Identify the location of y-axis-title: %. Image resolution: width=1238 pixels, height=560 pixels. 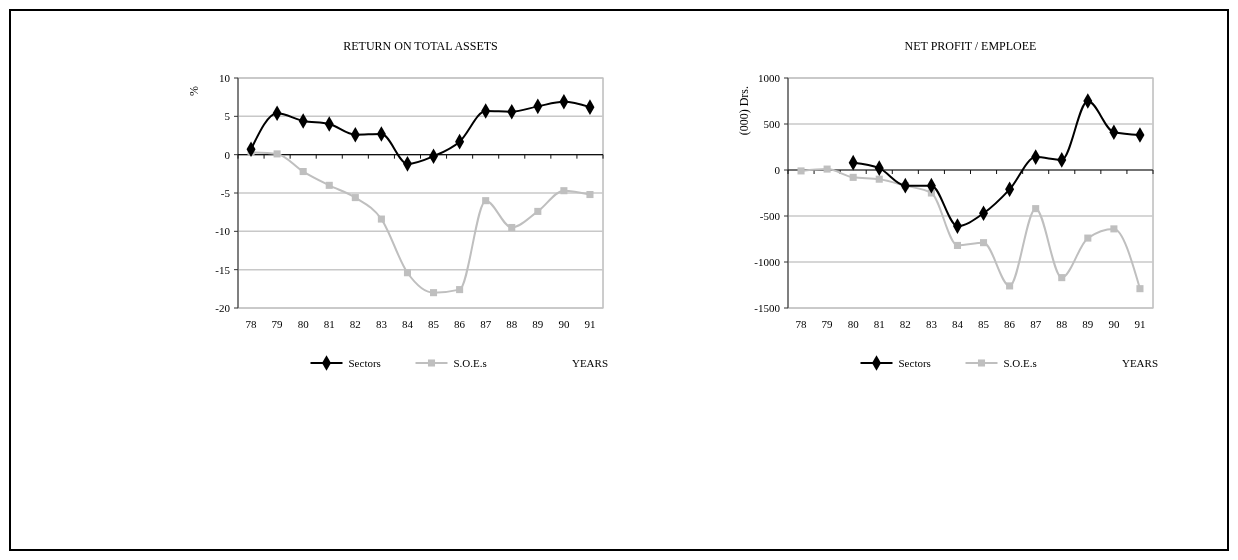
(194, 91).